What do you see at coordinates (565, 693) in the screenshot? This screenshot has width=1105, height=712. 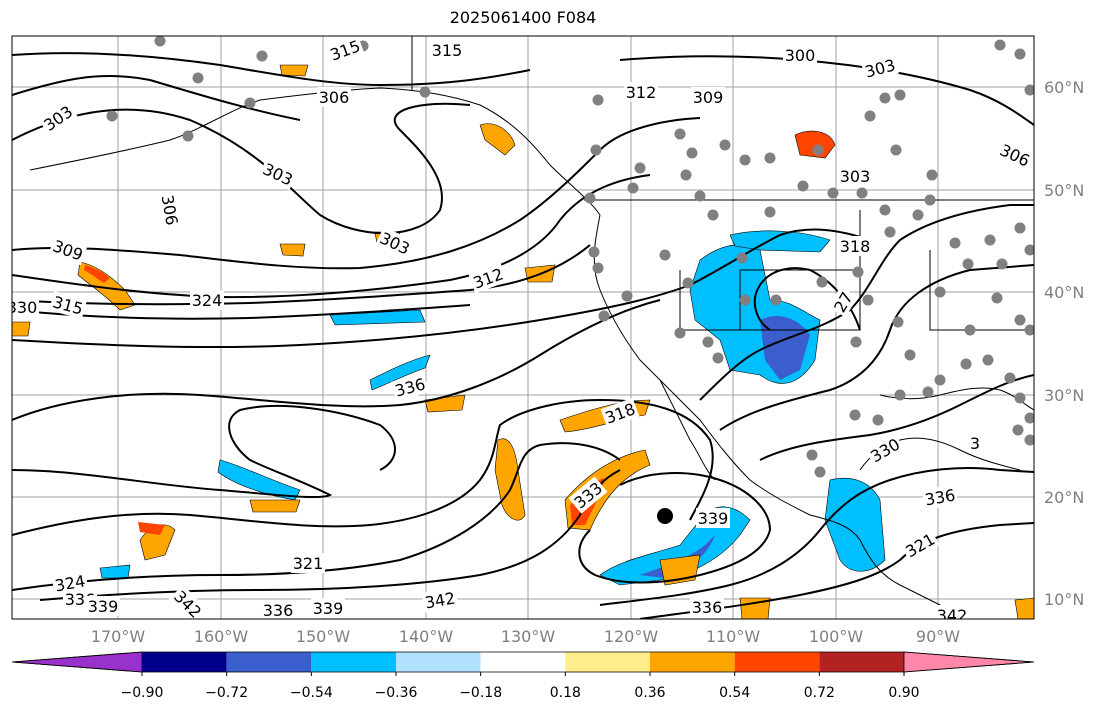 I see `colorbar-tick-label: 0.18` at bounding box center [565, 693].